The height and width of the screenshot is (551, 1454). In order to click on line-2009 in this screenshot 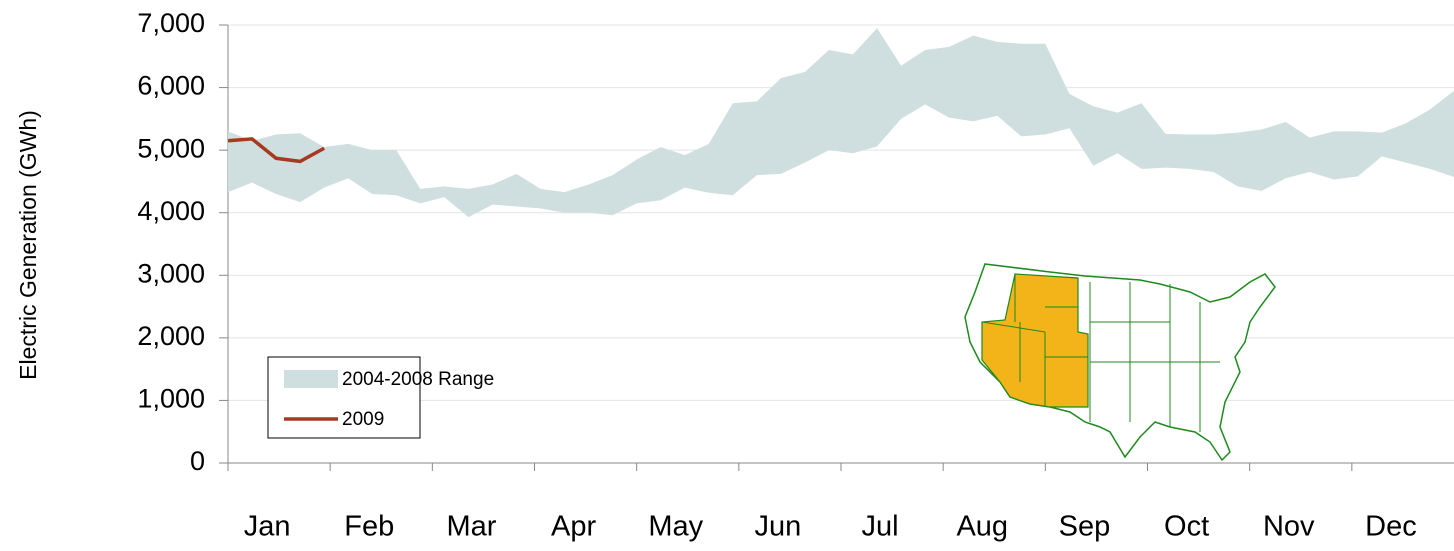, I will do `click(276, 150)`.